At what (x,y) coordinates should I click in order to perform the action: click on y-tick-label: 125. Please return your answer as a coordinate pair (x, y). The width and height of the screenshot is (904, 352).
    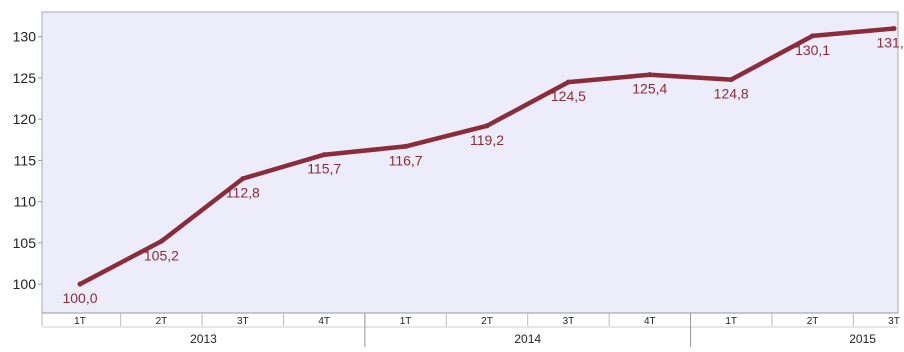
    Looking at the image, I should click on (25, 78).